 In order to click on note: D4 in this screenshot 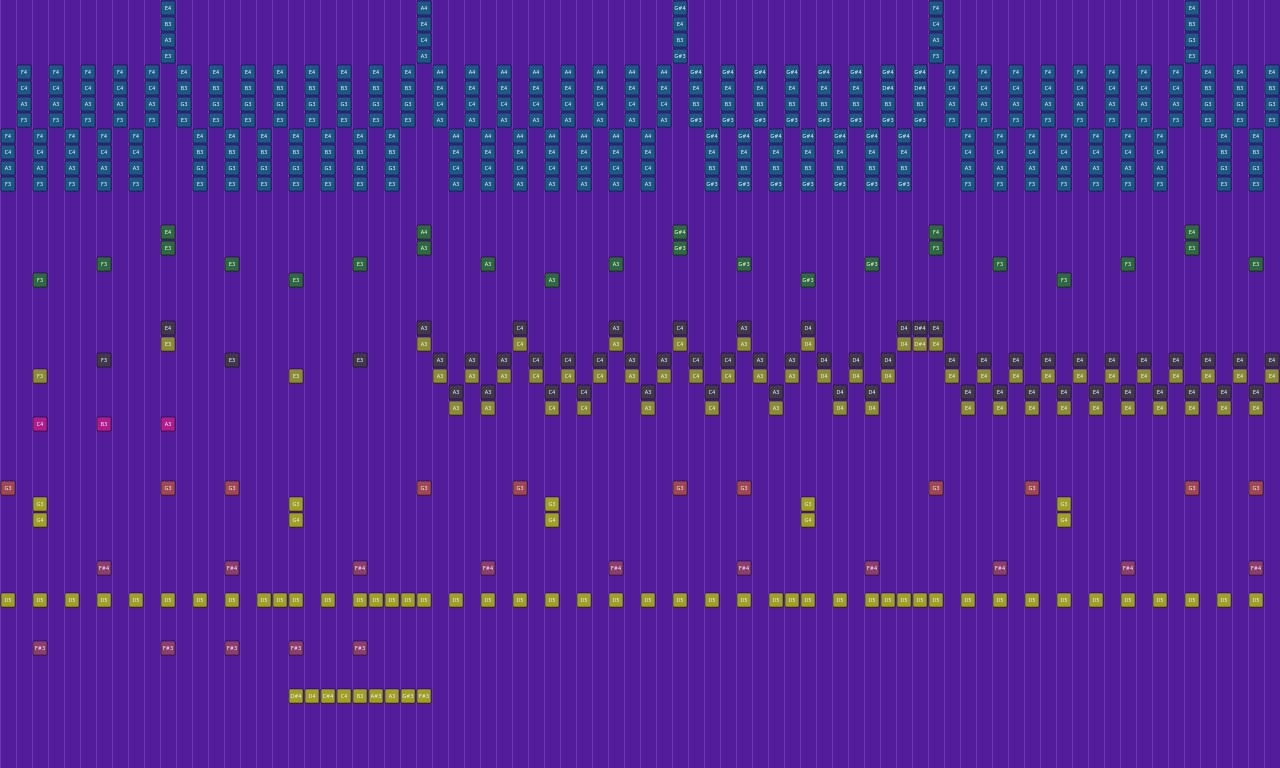, I will do `click(872, 392)`.